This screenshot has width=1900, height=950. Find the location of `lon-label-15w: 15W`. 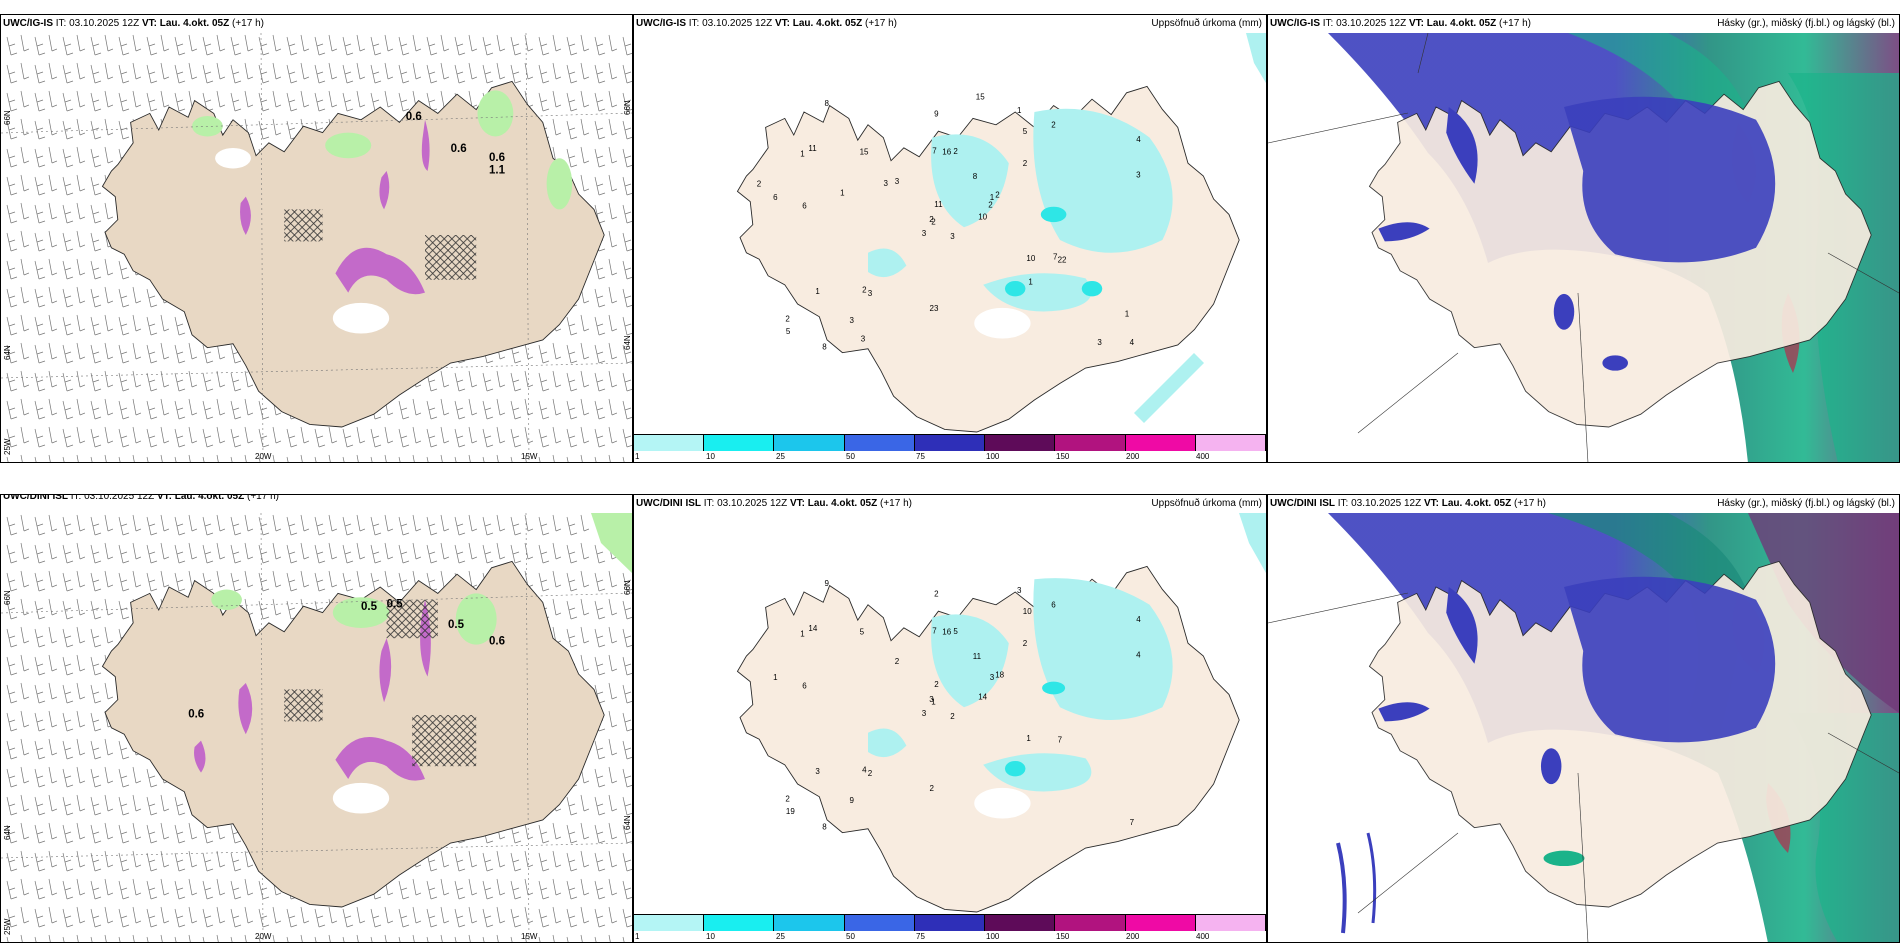

lon-label-15w: 15W is located at coordinates (529, 936).